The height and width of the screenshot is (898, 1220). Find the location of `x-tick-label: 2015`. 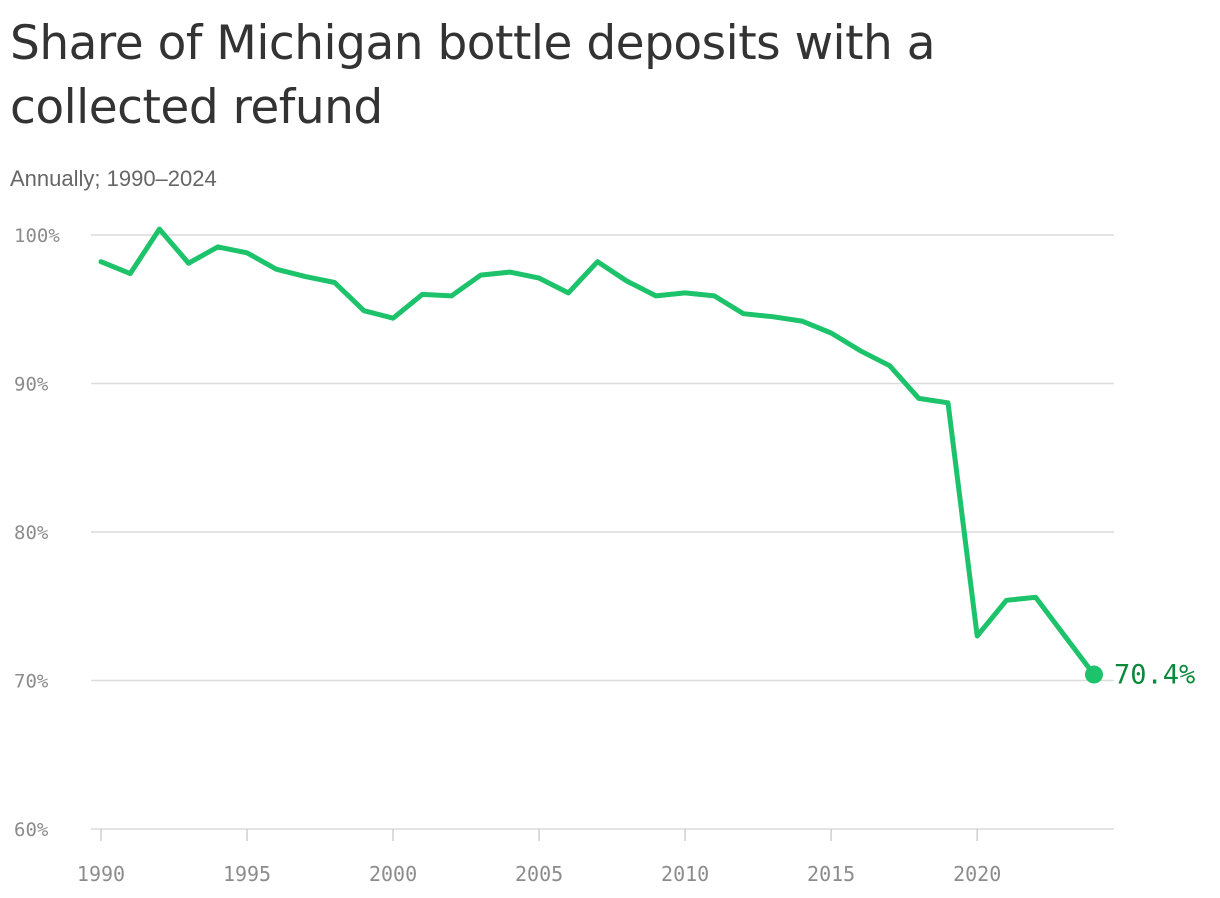

x-tick-label: 2015 is located at coordinates (831, 874).